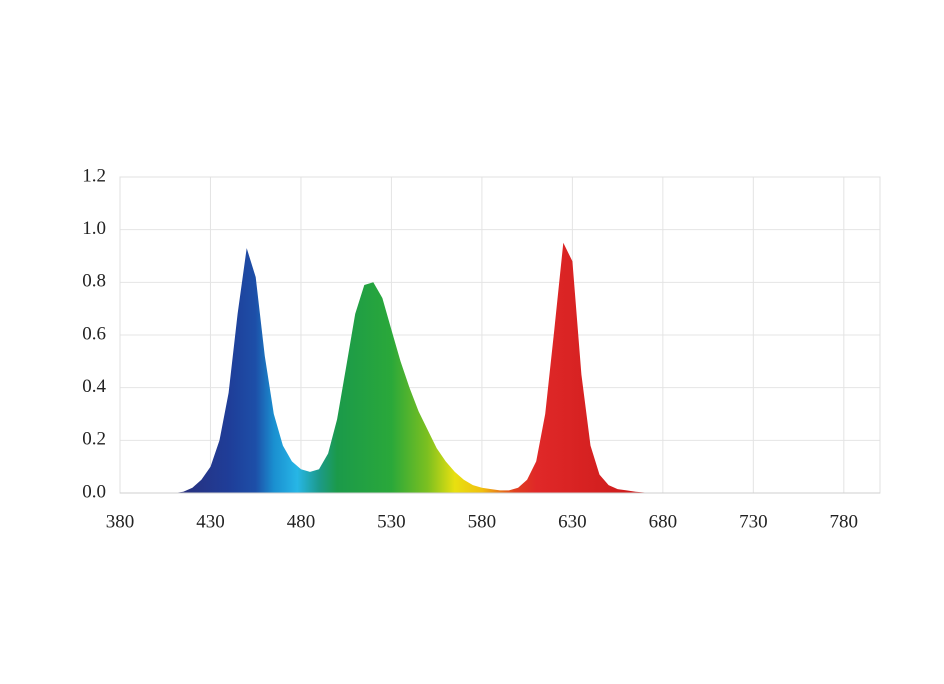 Image resolution: width=944 pixels, height=684 pixels. I want to click on x-tick-label: 780, so click(844, 521).